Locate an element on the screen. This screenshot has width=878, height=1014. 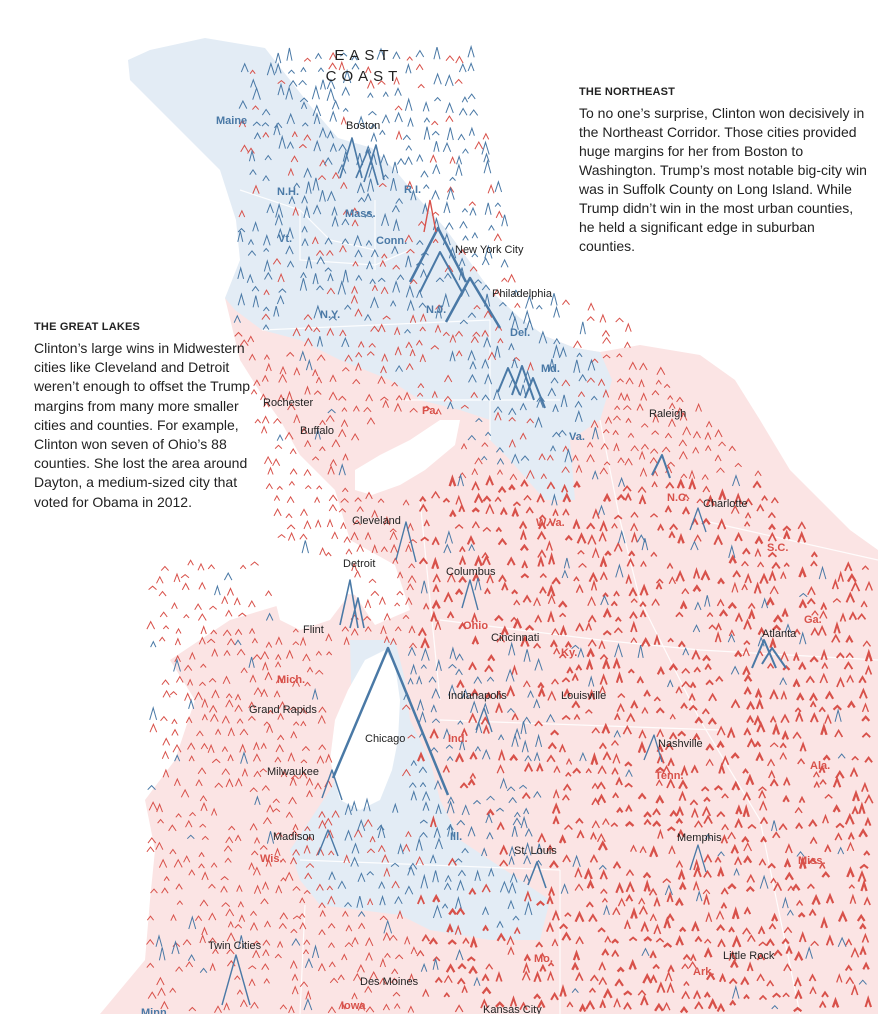
city-label: Grand Rapids is located at coordinates (283, 710).